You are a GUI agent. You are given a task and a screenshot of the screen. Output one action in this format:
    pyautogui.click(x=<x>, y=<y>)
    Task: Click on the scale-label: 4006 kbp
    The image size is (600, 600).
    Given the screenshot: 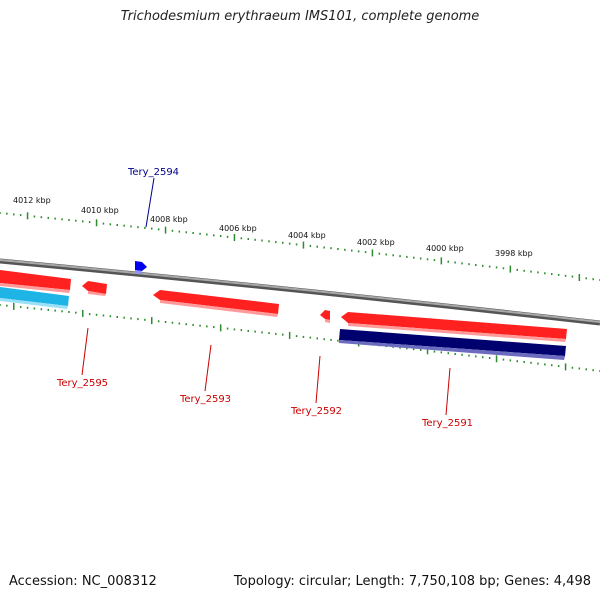 What is the action you would take?
    pyautogui.click(x=238, y=228)
    